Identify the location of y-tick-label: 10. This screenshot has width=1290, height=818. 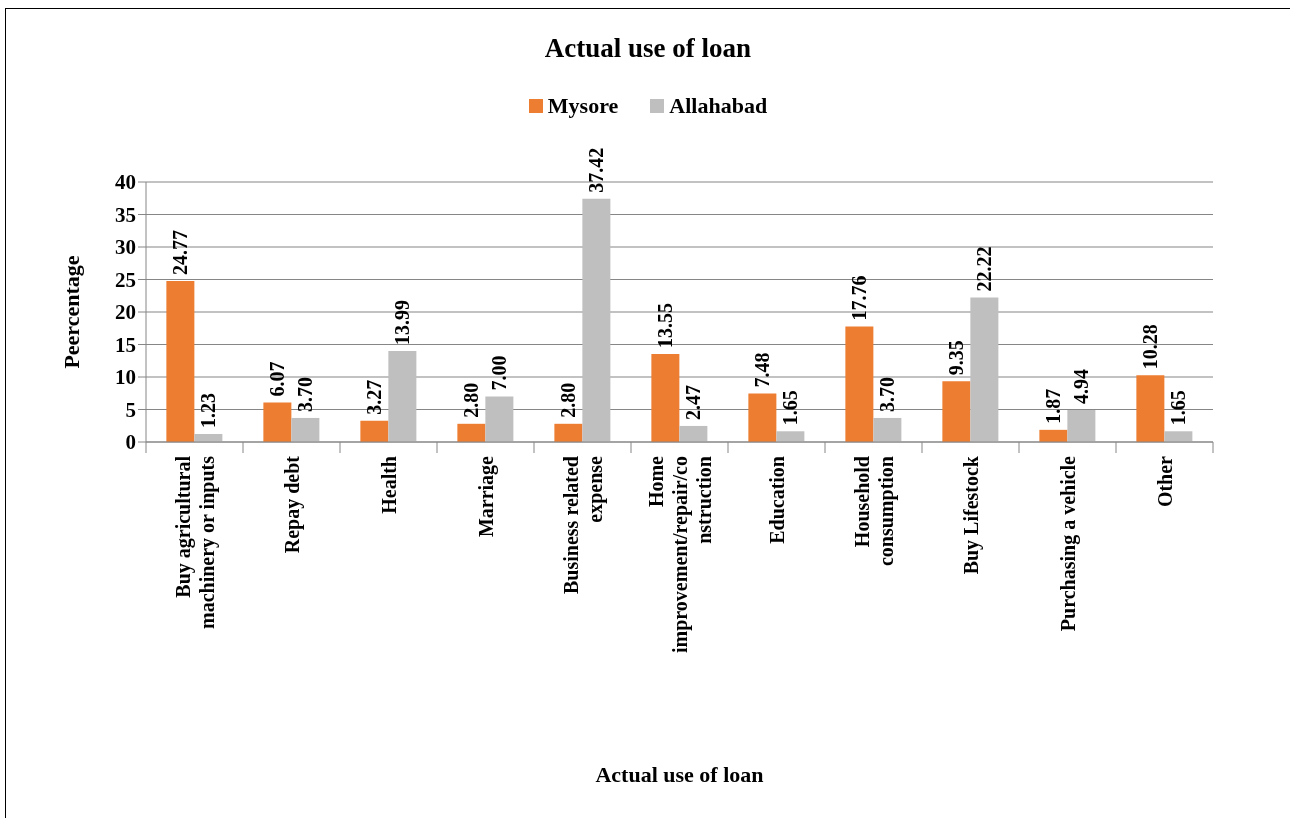
(125, 377).